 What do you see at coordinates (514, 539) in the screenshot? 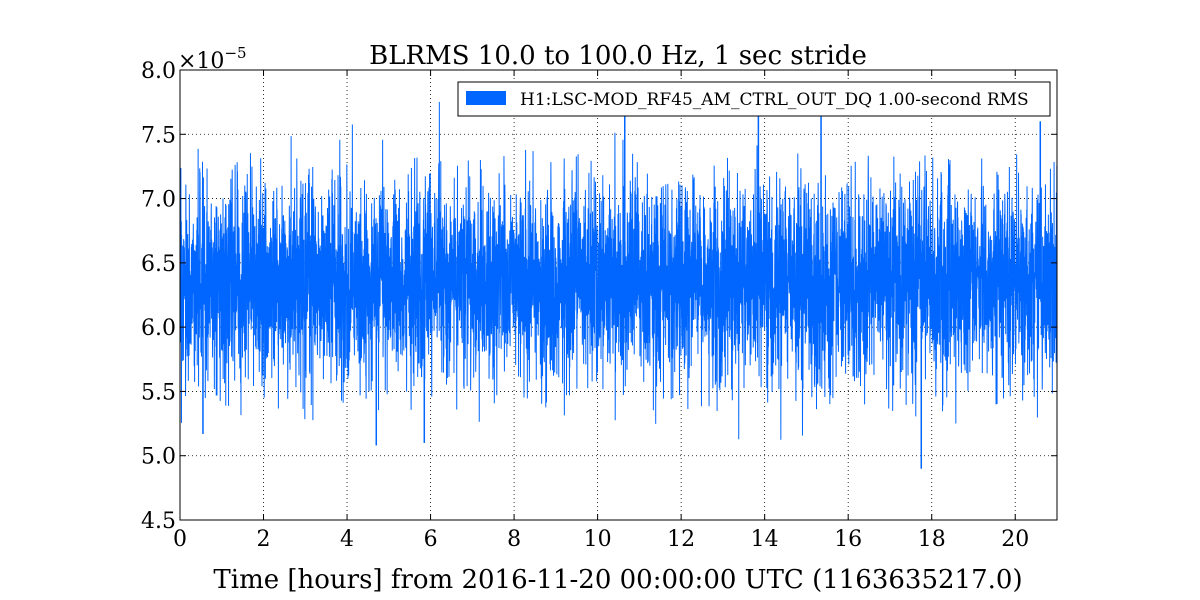
I see `x-tick-label: 8` at bounding box center [514, 539].